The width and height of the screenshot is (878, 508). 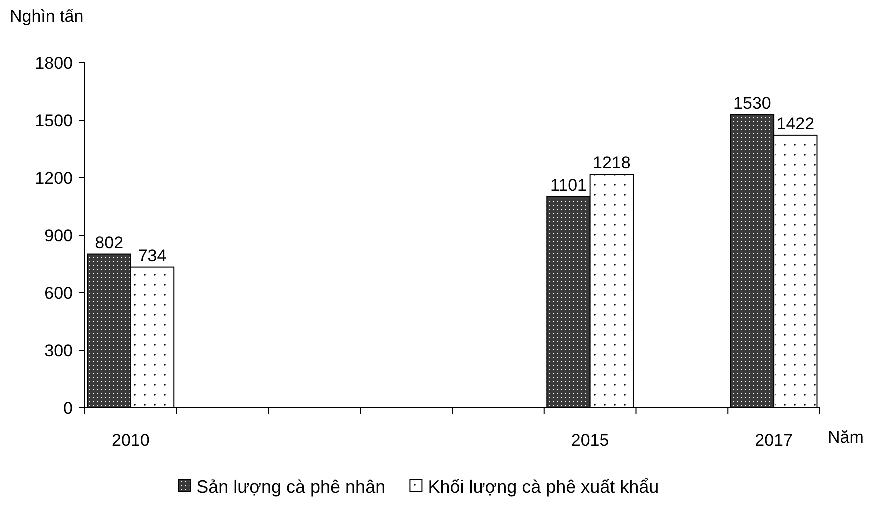 I want to click on y-tick-label: 1800, so click(x=54, y=63).